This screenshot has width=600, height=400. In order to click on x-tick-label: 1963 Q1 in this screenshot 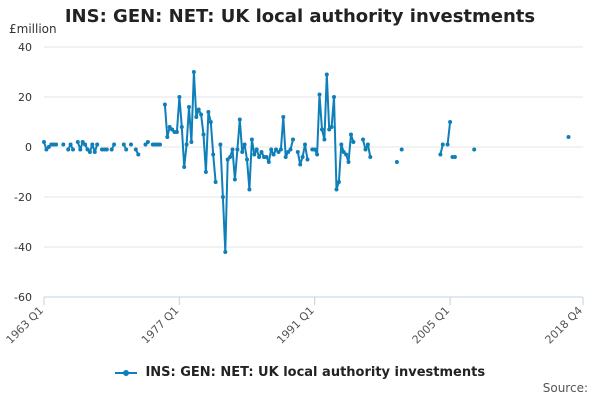, I will do `click(25, 325)`.